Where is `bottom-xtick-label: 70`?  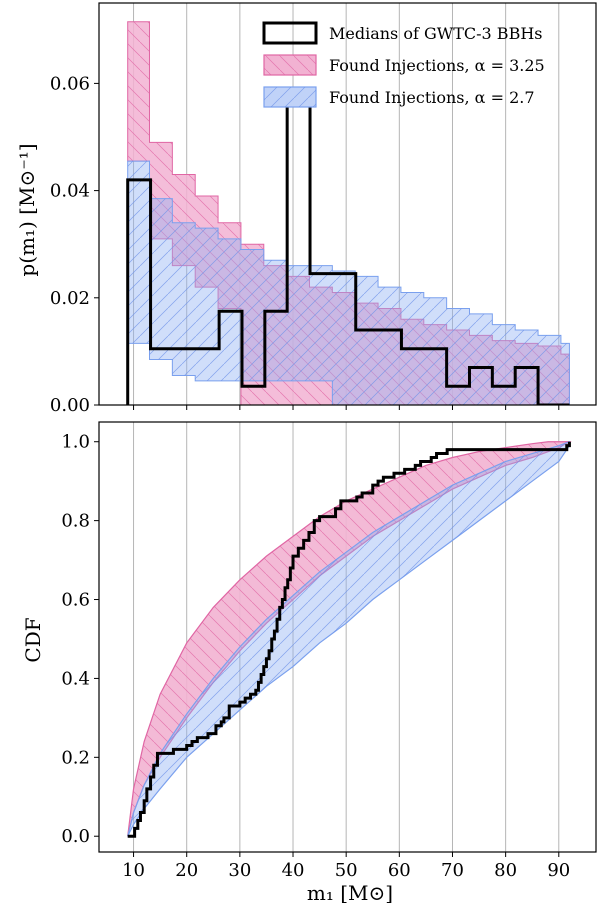 bottom-xtick-label: 70 is located at coordinates (452, 870).